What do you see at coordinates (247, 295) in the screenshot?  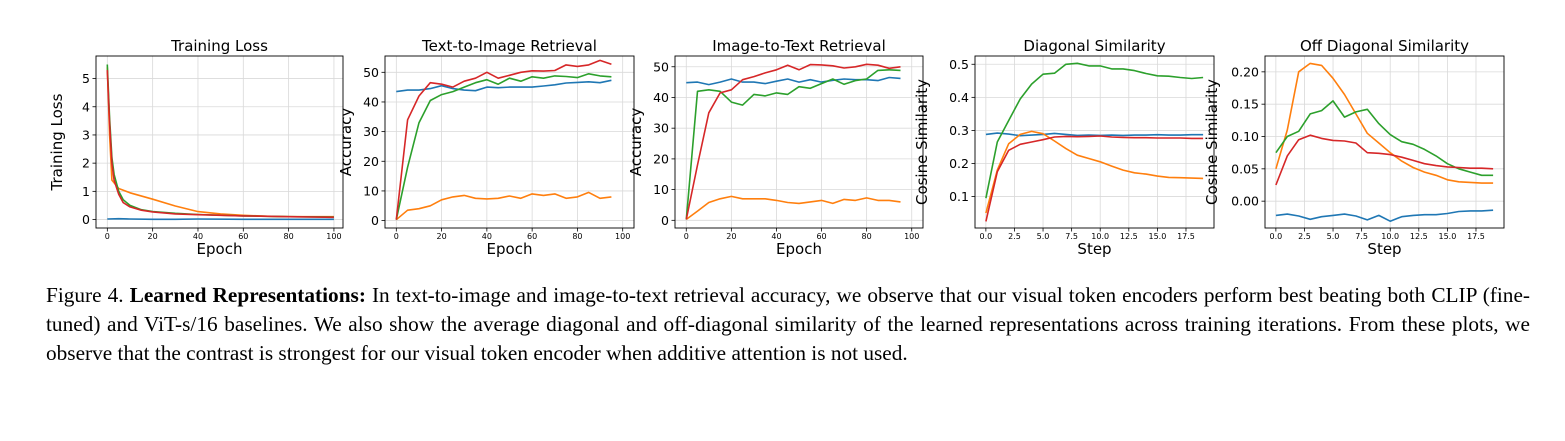 I see `caption-heading: Learned Representations:` at bounding box center [247, 295].